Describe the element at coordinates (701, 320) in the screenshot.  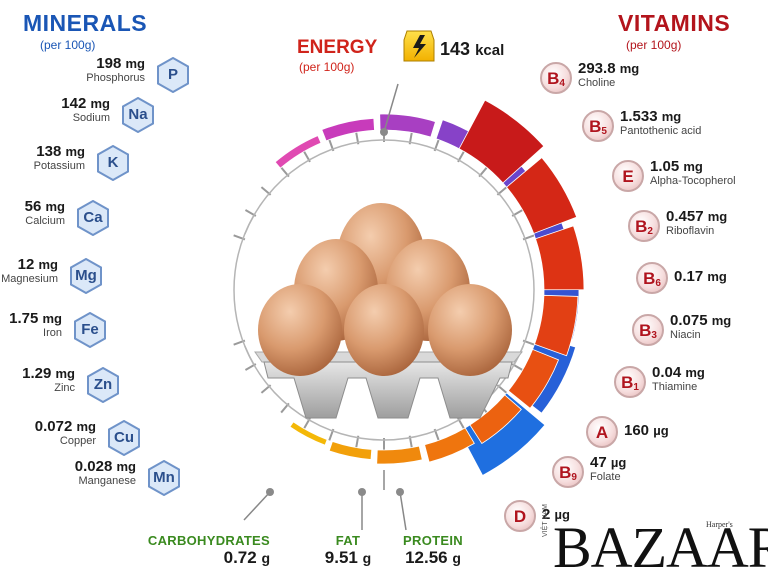
I see `vitamin-amount: 0.075 mg` at that location.